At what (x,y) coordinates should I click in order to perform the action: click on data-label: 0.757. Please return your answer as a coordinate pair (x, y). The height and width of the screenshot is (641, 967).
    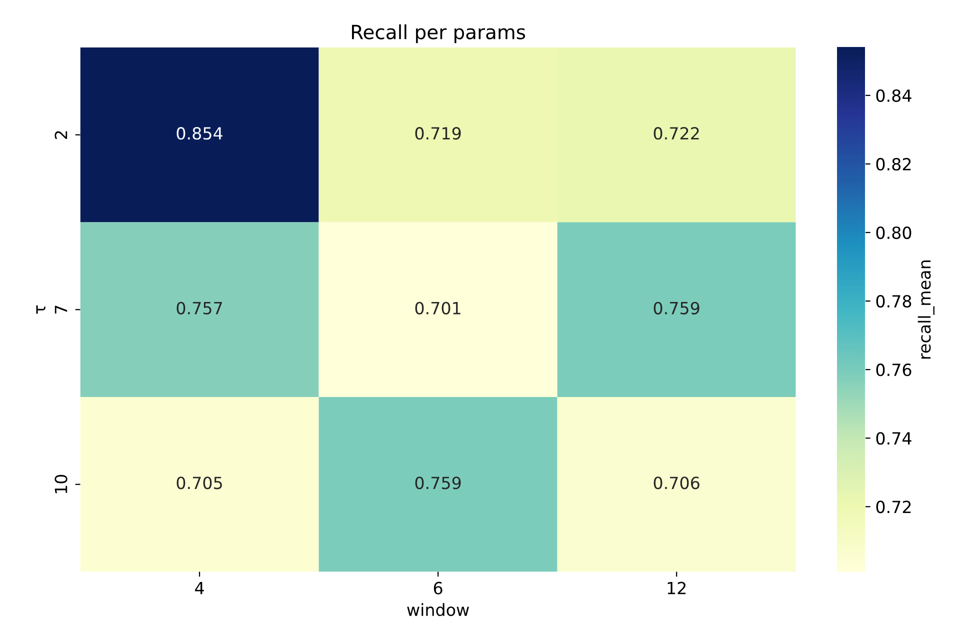
    Looking at the image, I should click on (199, 308).